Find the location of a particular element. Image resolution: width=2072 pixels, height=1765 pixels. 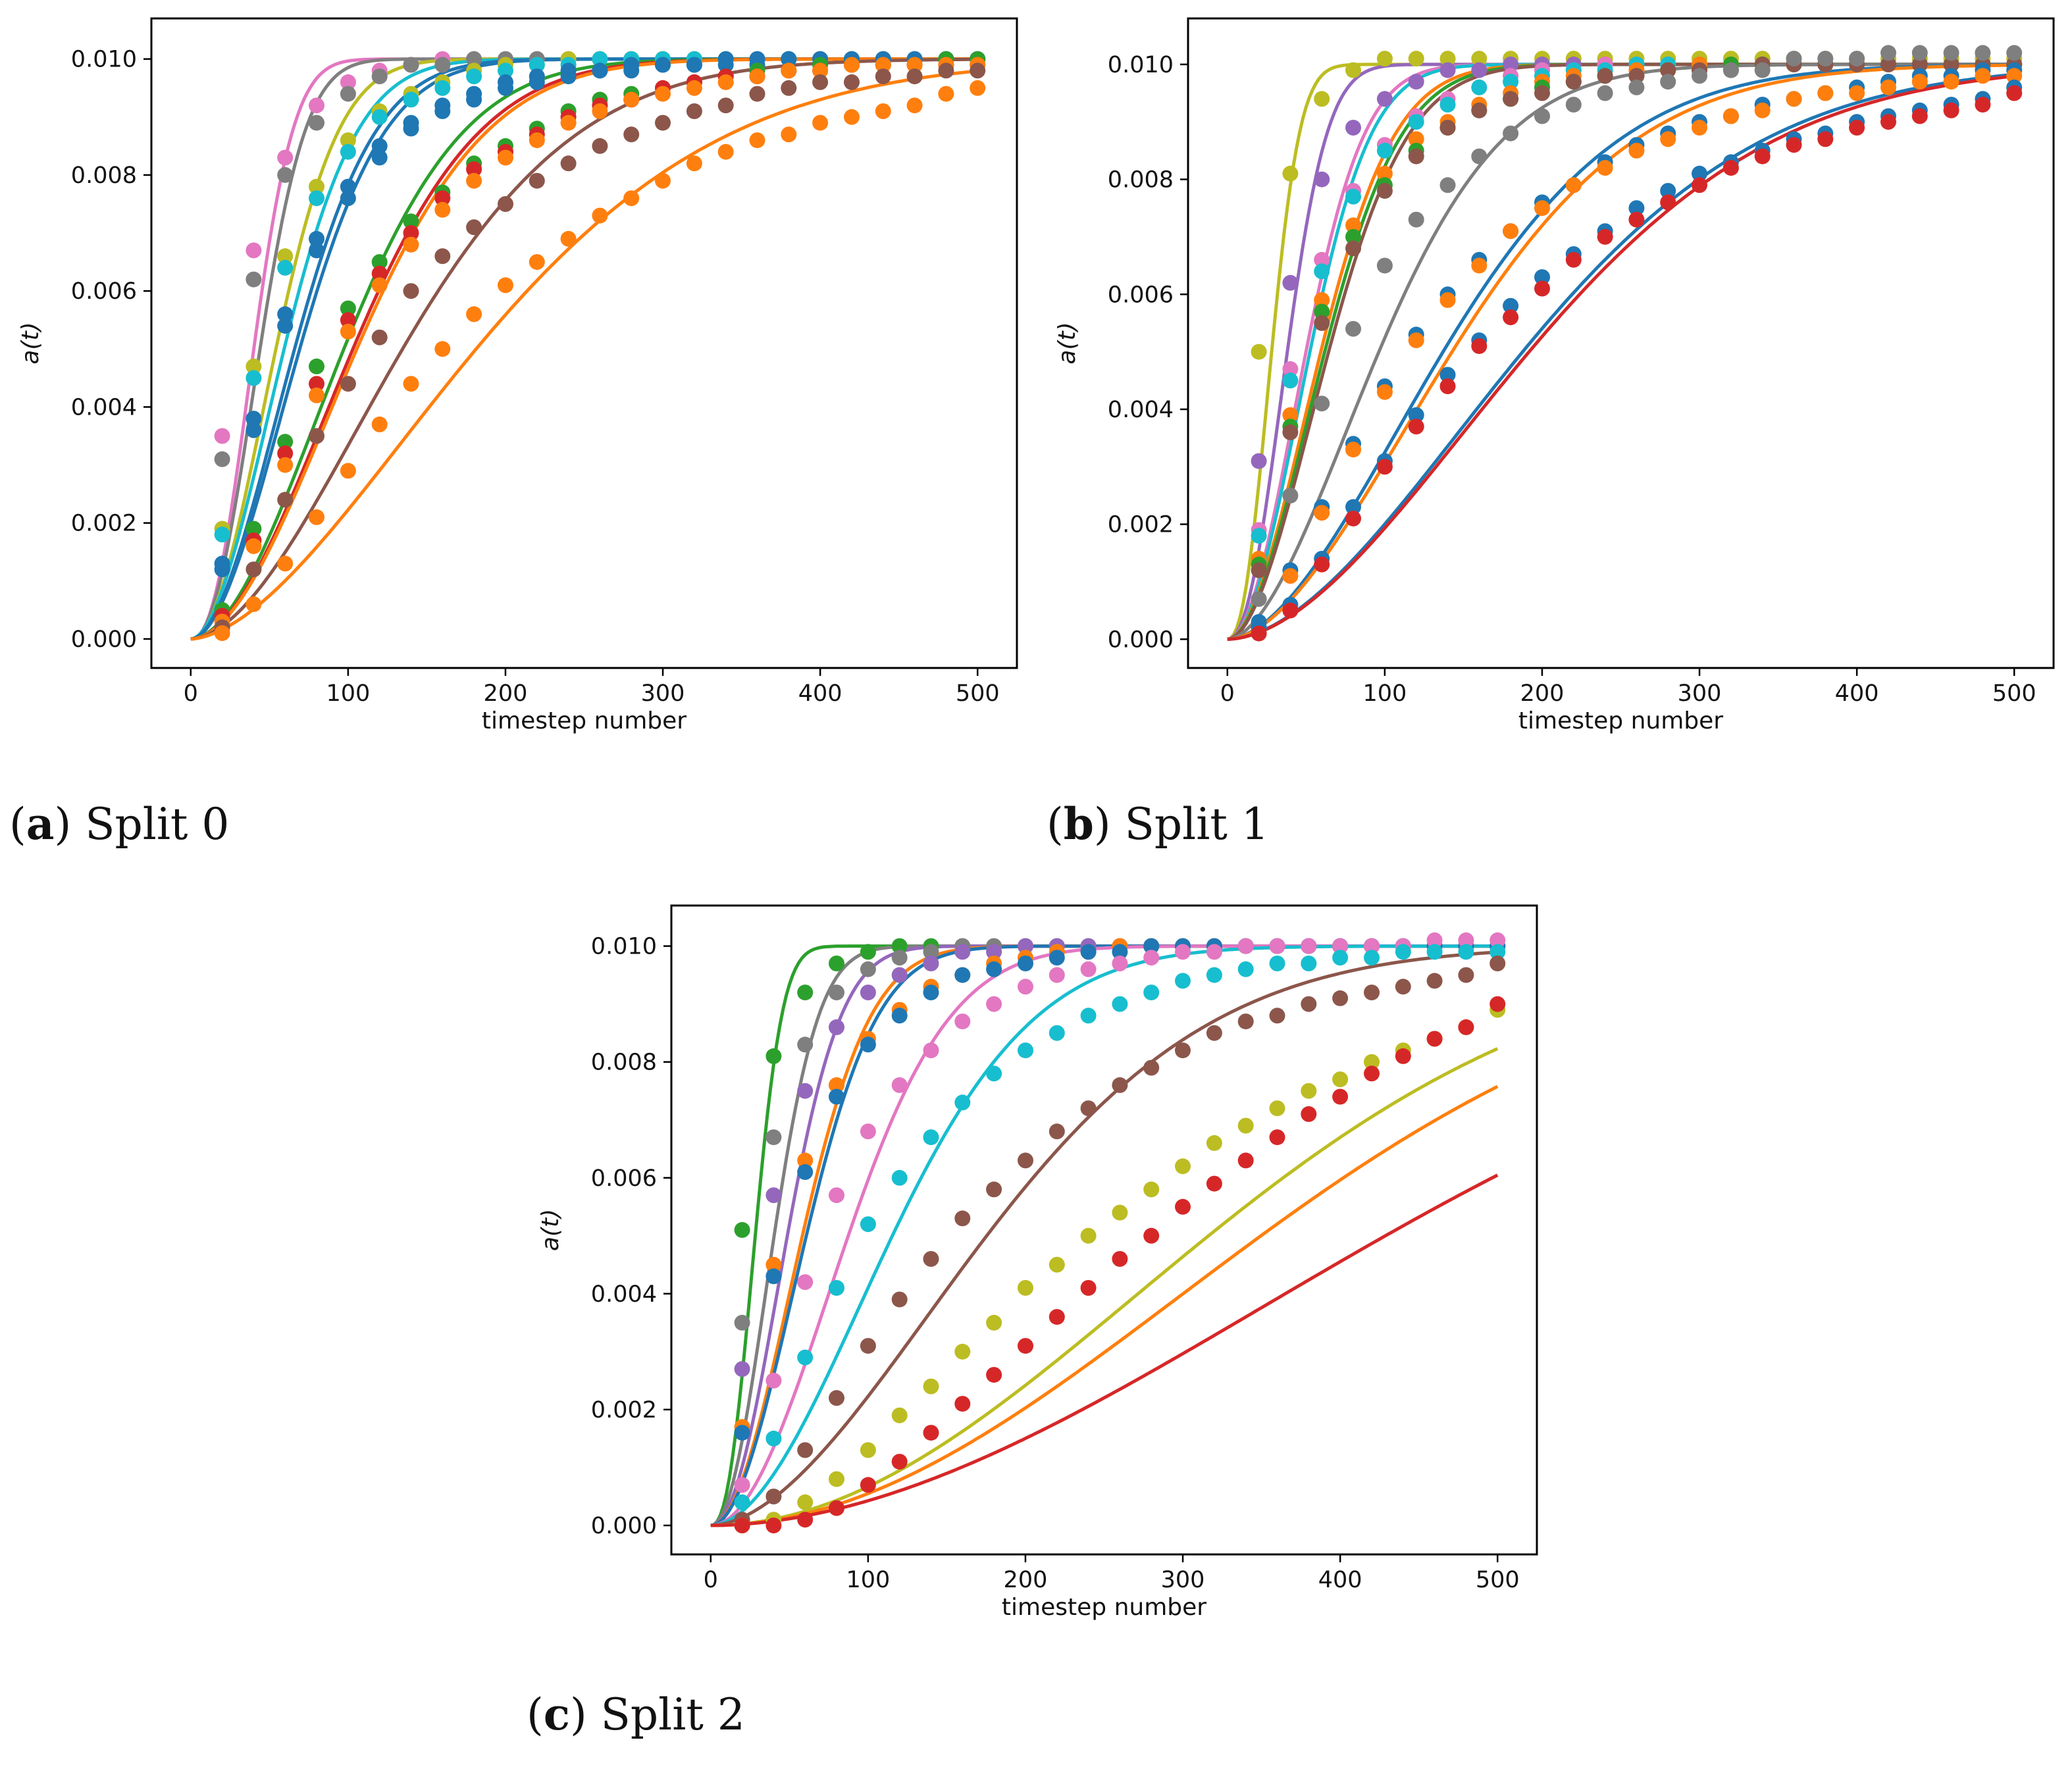

x-axis-label: timestep number is located at coordinates (1104, 1607).